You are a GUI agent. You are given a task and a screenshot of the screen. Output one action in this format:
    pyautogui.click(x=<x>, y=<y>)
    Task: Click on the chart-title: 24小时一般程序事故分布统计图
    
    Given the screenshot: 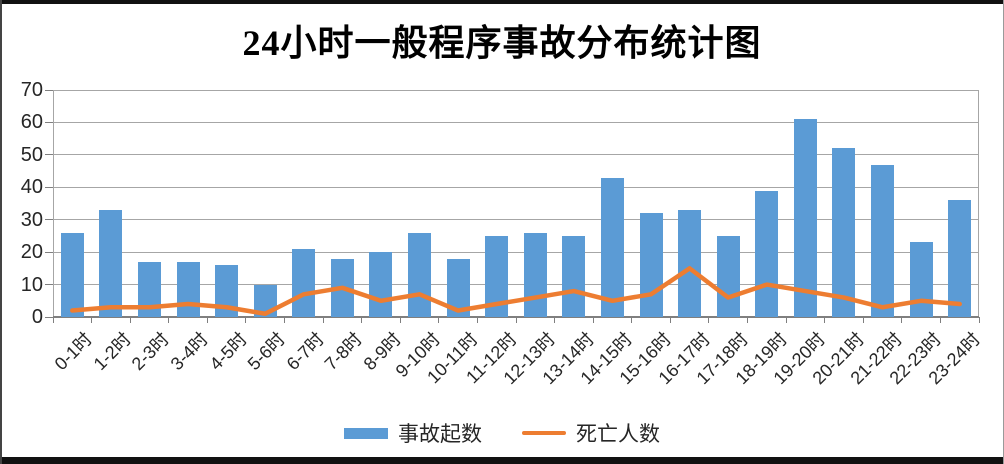 What is the action you would take?
    pyautogui.click(x=502, y=43)
    